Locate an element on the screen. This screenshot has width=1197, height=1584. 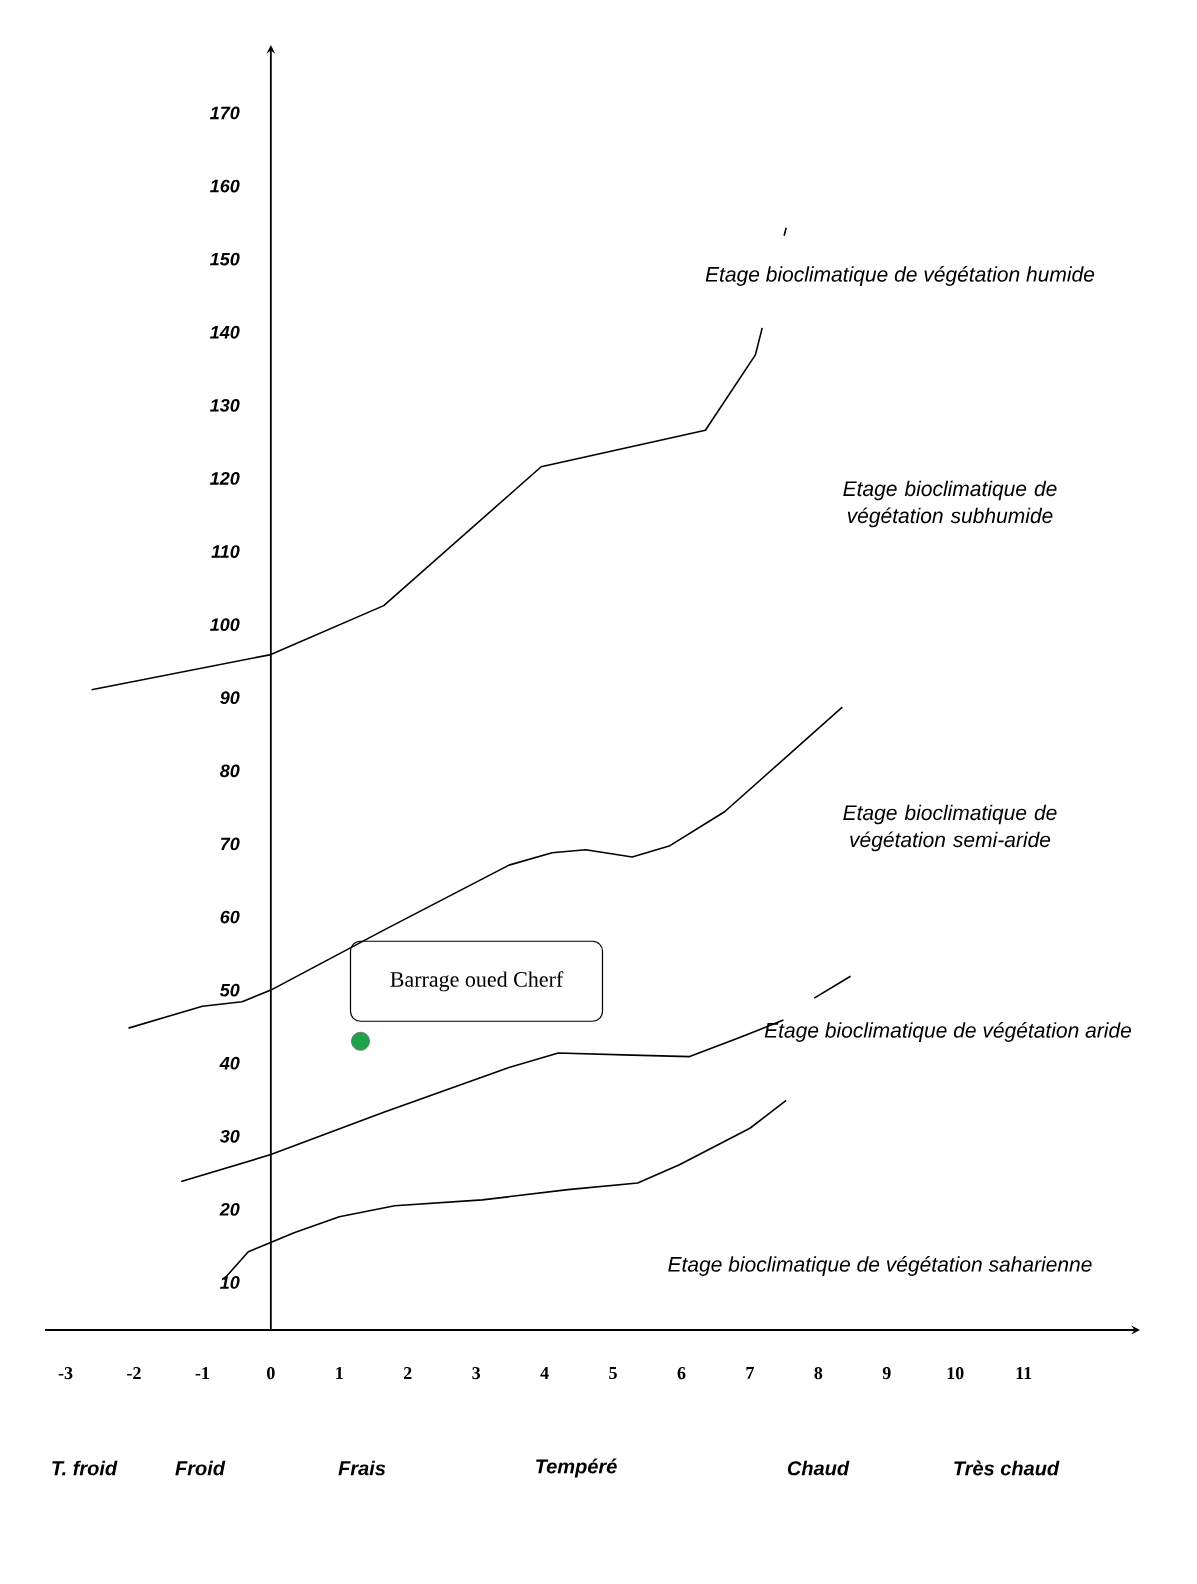
y-tick-label: 130 is located at coordinates (225, 405).